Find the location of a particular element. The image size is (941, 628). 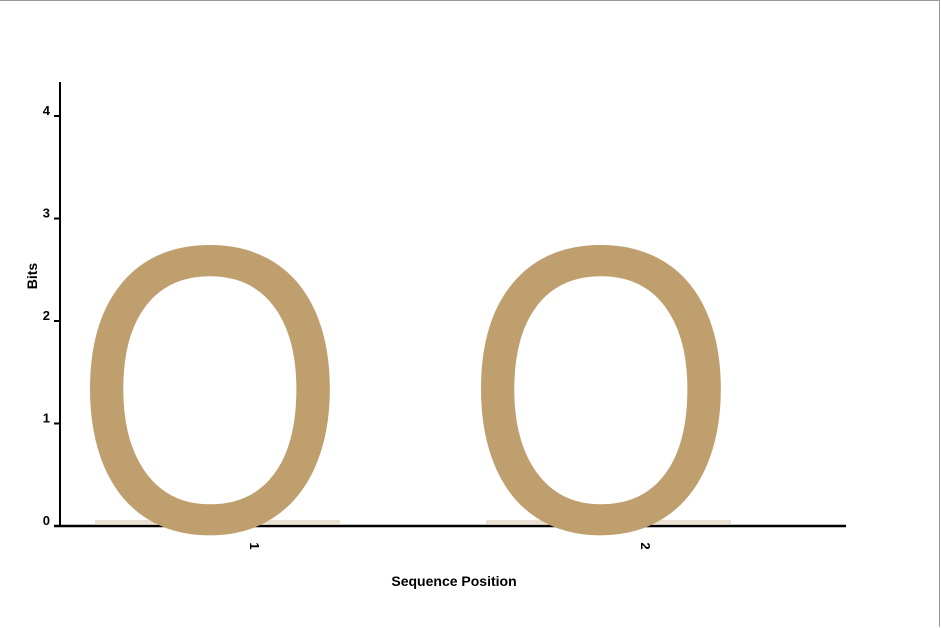

y-tick-label: 0 is located at coordinates (46, 520).